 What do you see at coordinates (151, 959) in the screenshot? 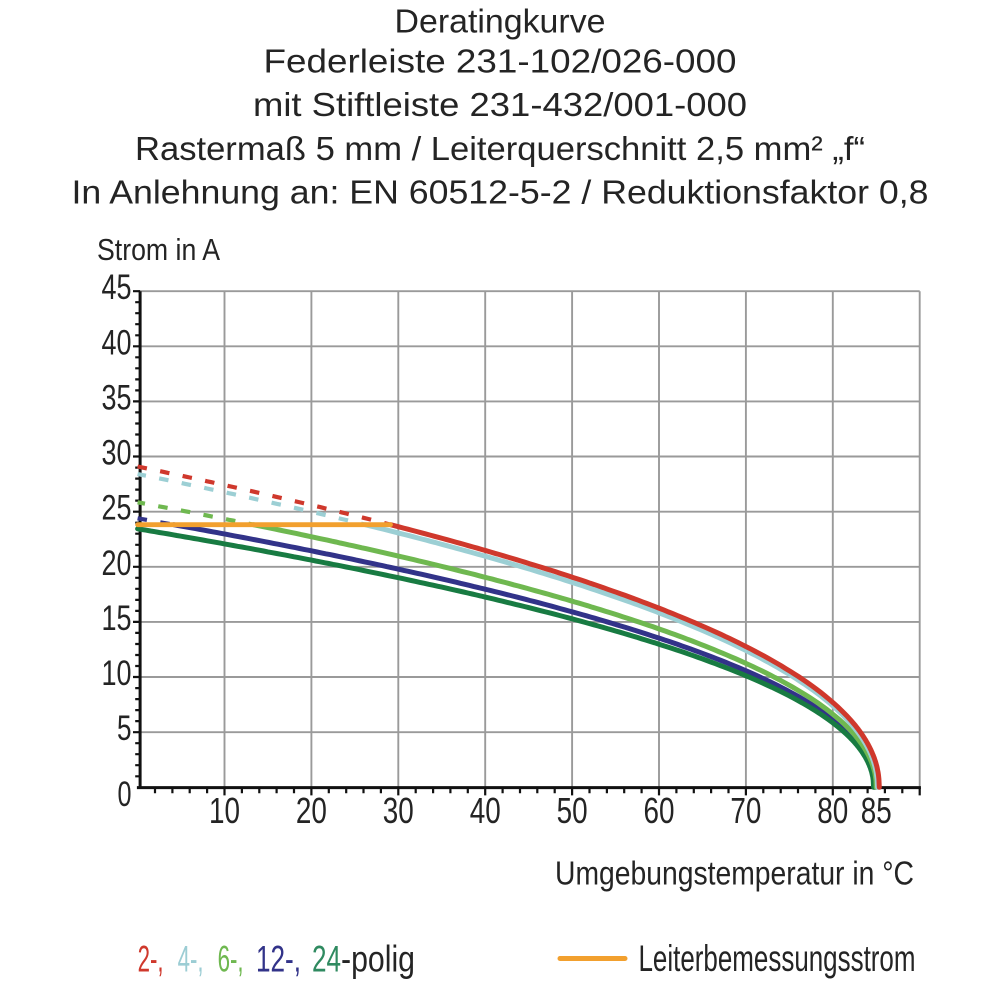
I see `svg-text: 2-,` at bounding box center [151, 959].